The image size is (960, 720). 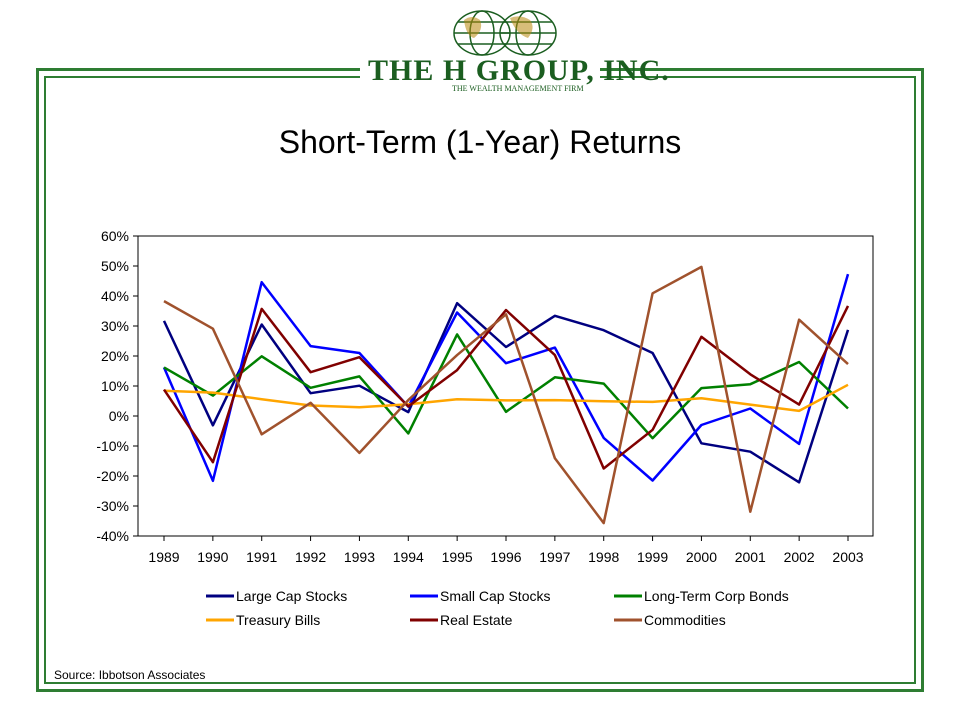 I want to click on y-tick-label: 60%, so click(x=115, y=236).